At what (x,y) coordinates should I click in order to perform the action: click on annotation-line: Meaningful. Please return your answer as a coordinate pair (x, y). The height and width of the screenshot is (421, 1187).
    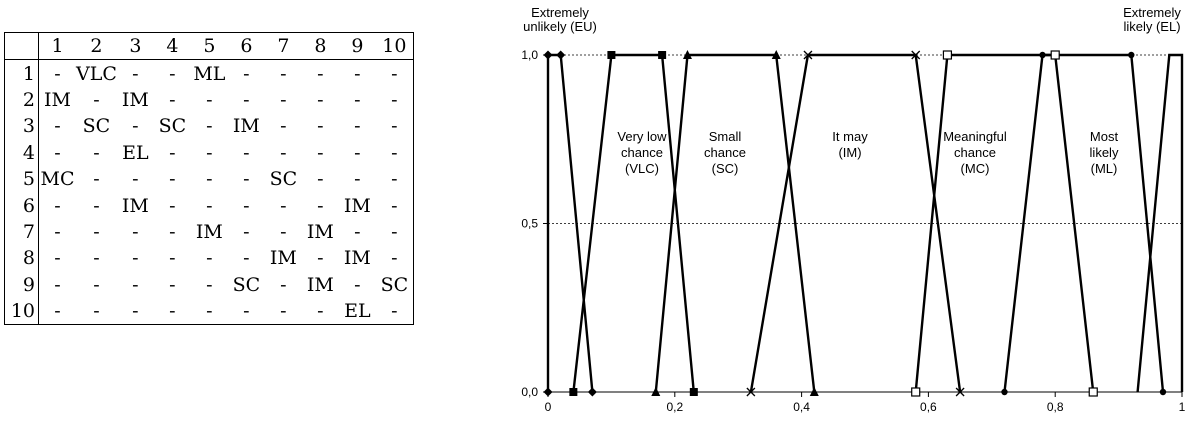
    Looking at the image, I should click on (975, 136).